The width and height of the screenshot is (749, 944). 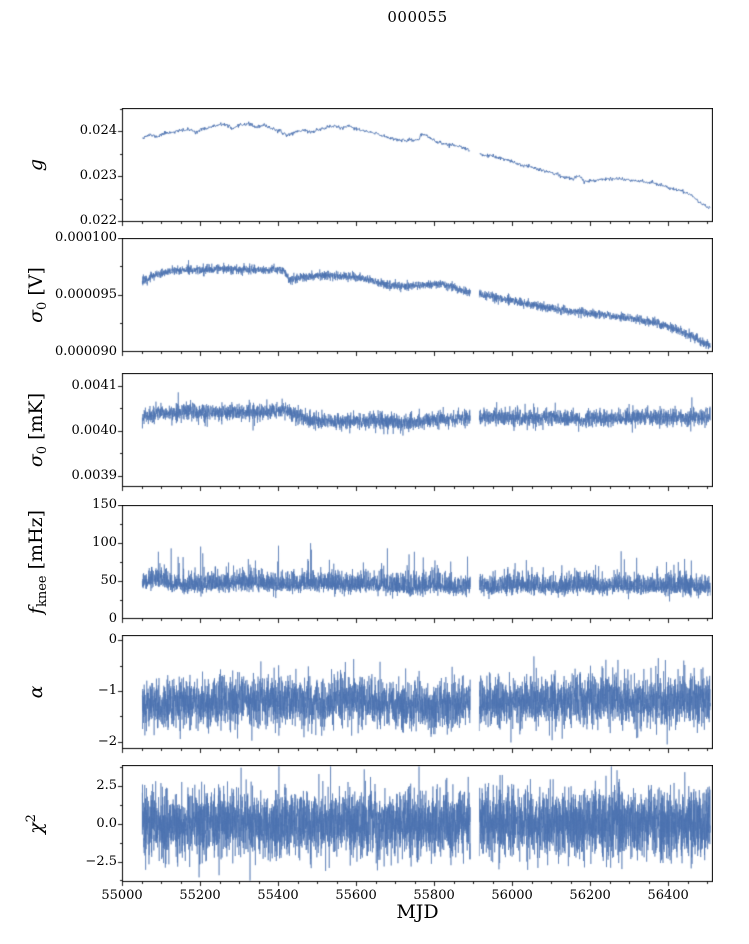 What do you see at coordinates (413, 696) in the screenshot?
I see `panel-plot-alpha` at bounding box center [413, 696].